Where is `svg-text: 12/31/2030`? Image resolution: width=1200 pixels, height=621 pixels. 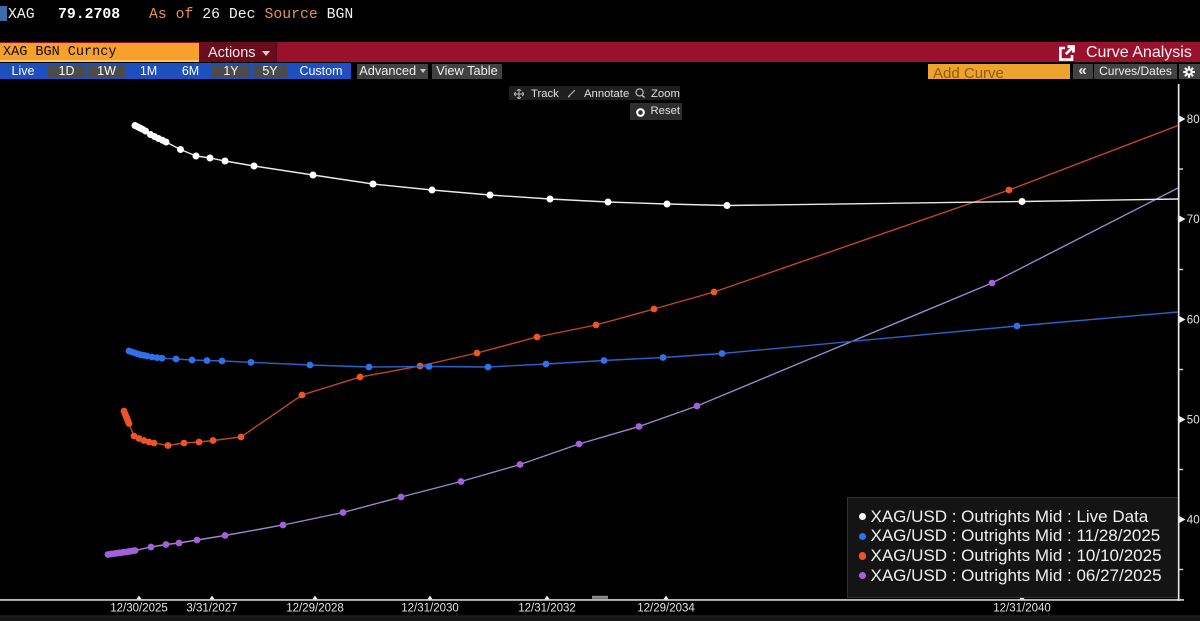 svg-text: 12/31/2030 is located at coordinates (430, 609).